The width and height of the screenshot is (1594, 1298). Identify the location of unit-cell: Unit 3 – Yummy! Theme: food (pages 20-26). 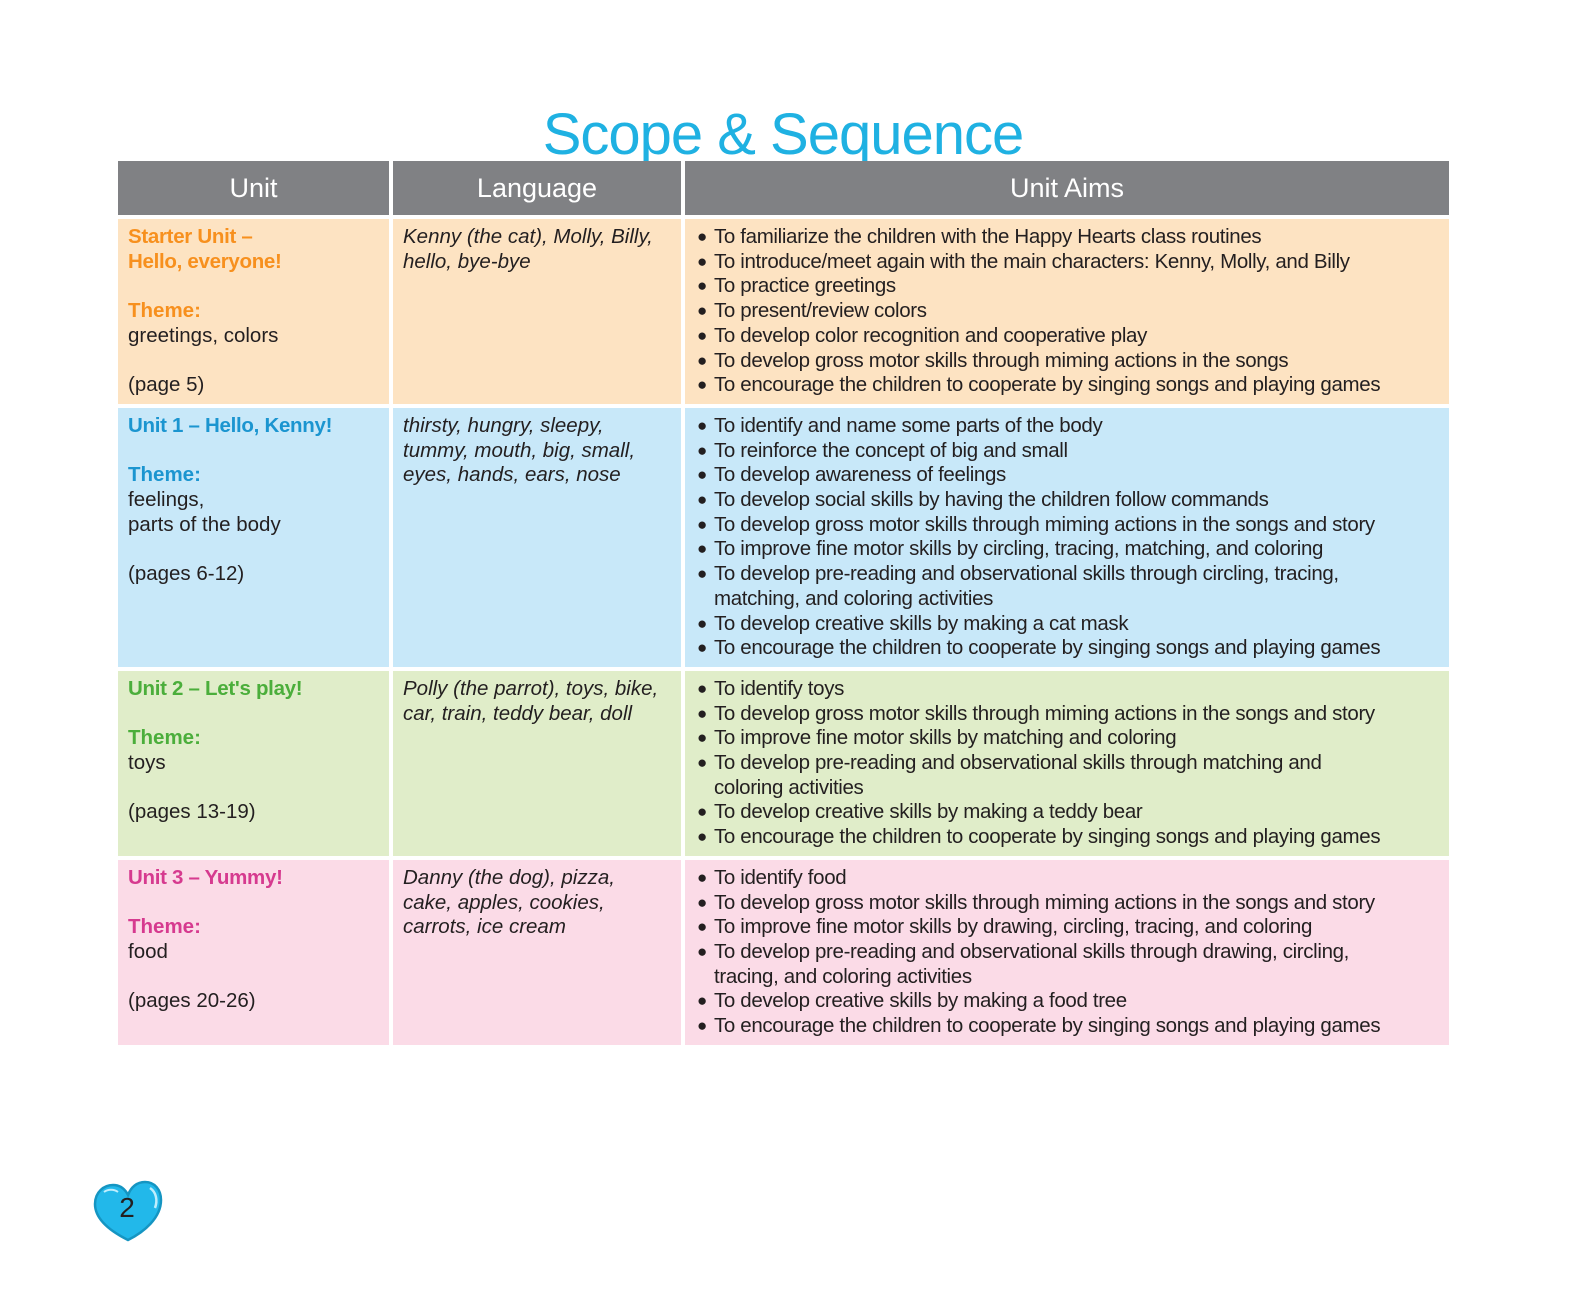
(253, 952).